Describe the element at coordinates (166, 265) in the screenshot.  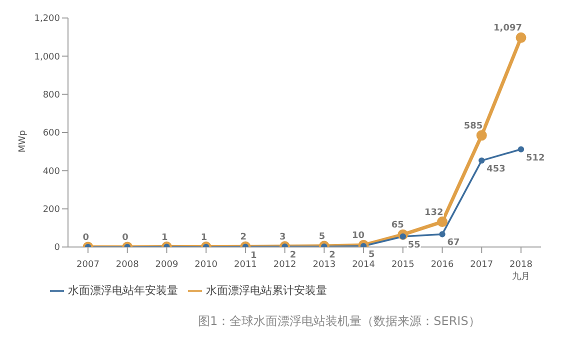
I see `x-tick-label: 2009` at that location.